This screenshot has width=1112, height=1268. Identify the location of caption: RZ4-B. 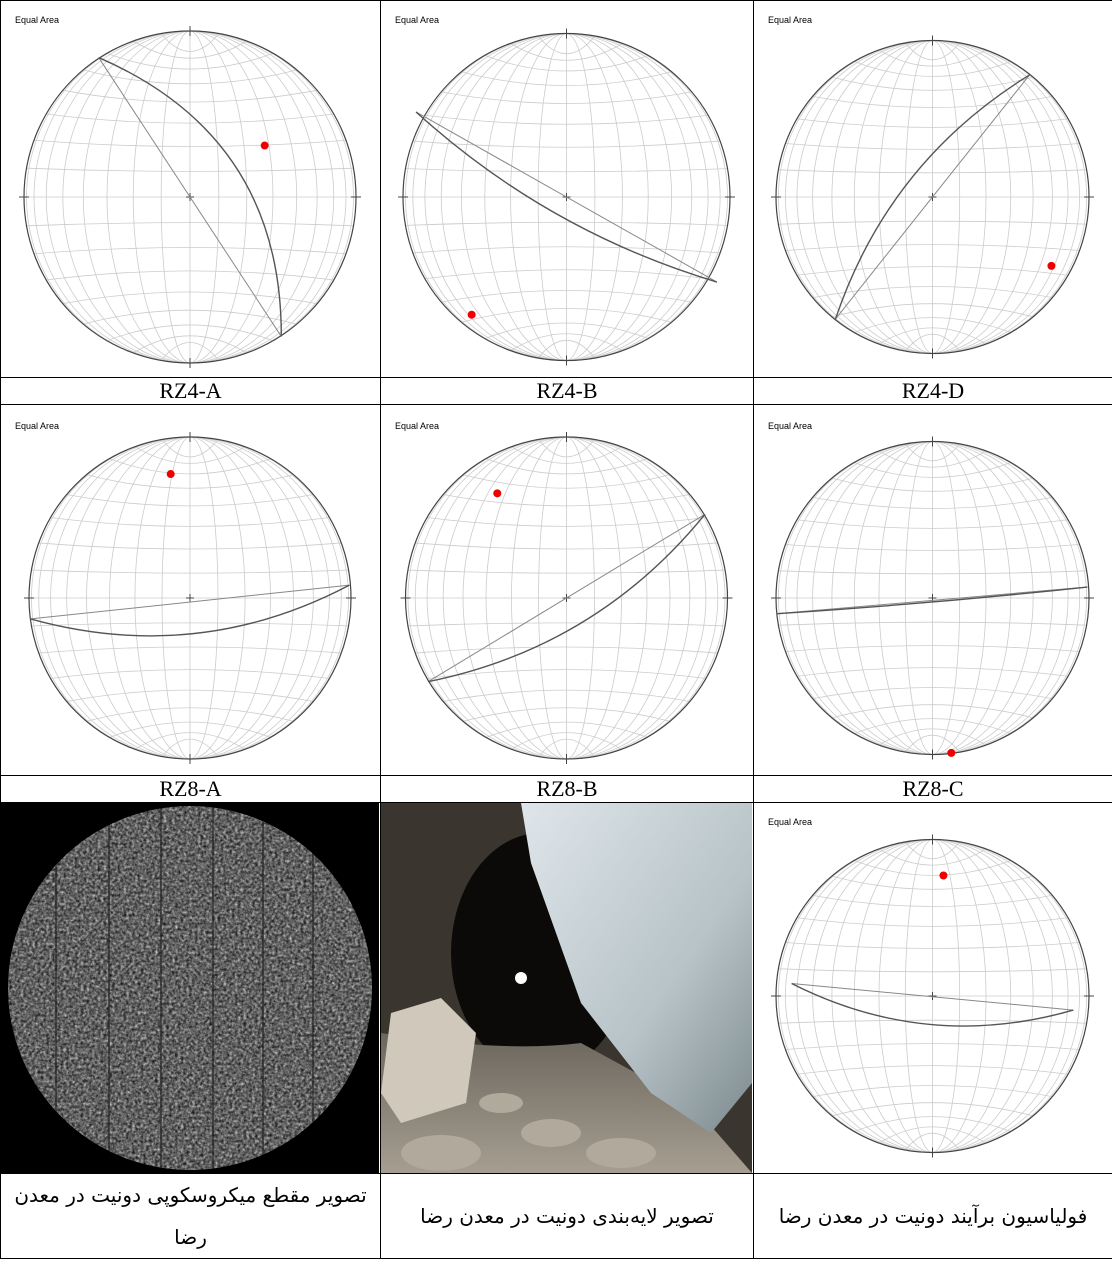
(567, 391).